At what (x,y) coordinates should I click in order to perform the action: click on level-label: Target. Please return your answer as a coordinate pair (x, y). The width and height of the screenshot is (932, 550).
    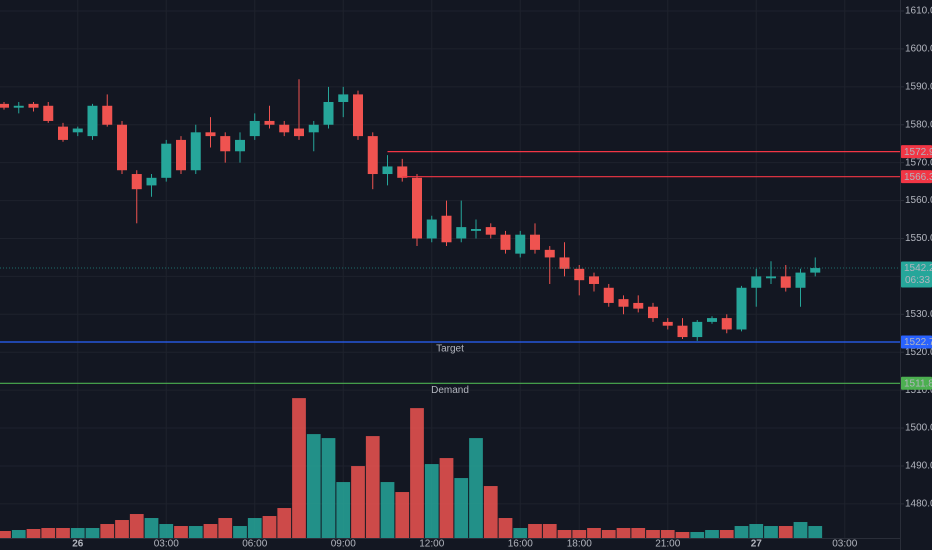
    Looking at the image, I should click on (450, 349).